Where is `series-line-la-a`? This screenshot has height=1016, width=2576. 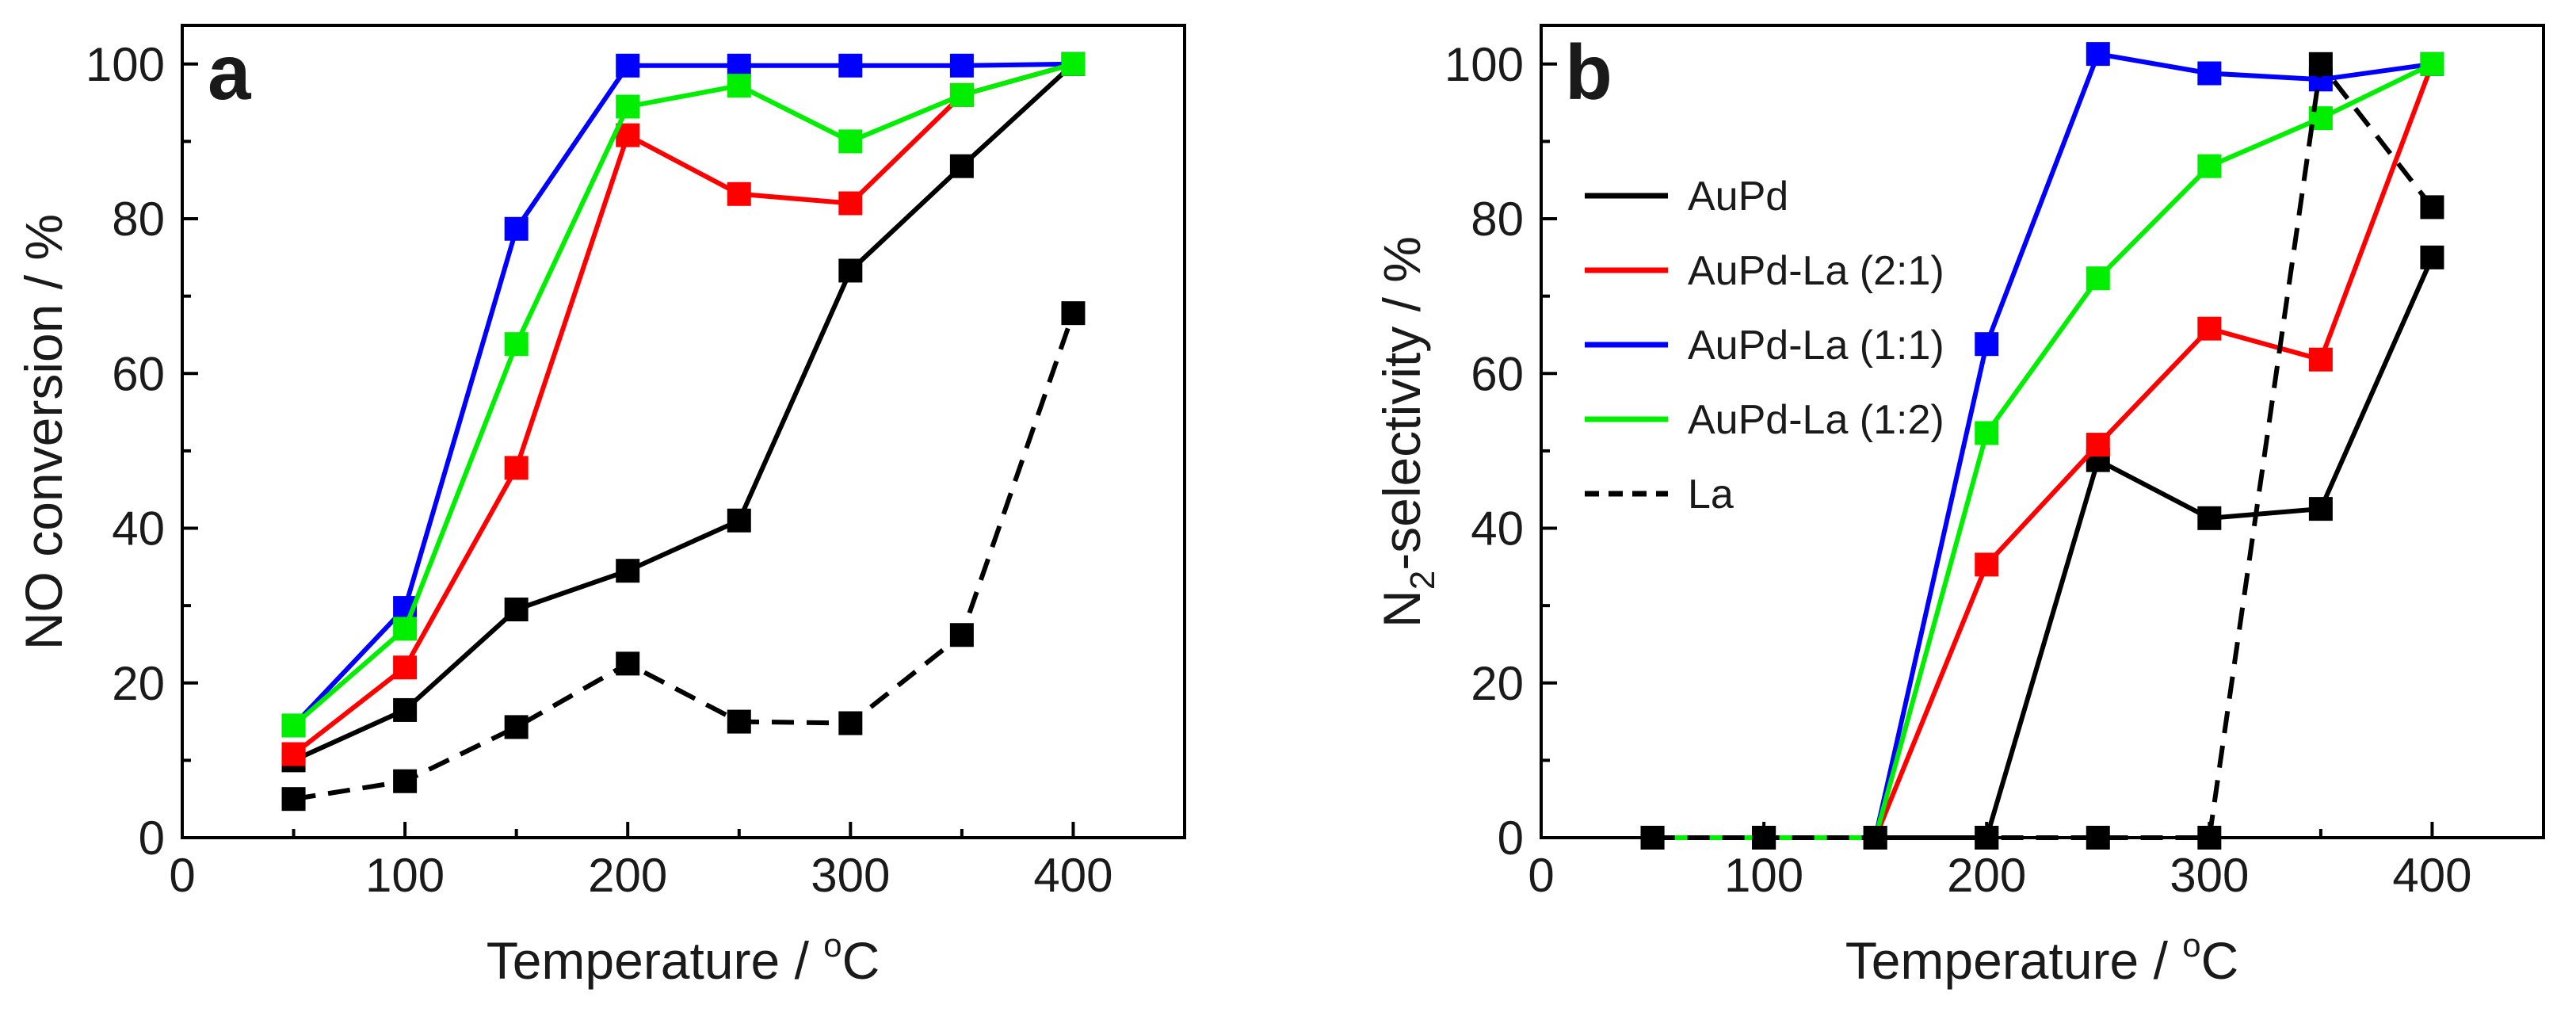 series-line-la-a is located at coordinates (684, 557).